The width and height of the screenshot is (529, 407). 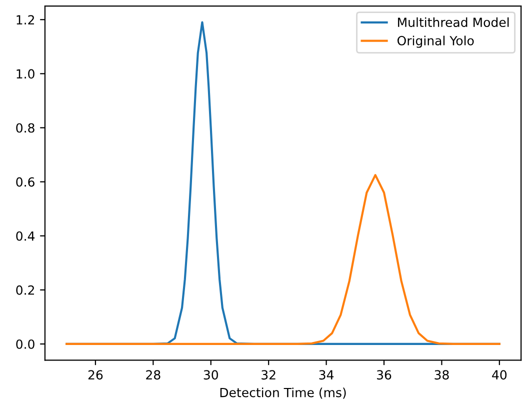 What do you see at coordinates (441, 375) in the screenshot?
I see `x-tick-label: 38` at bounding box center [441, 375].